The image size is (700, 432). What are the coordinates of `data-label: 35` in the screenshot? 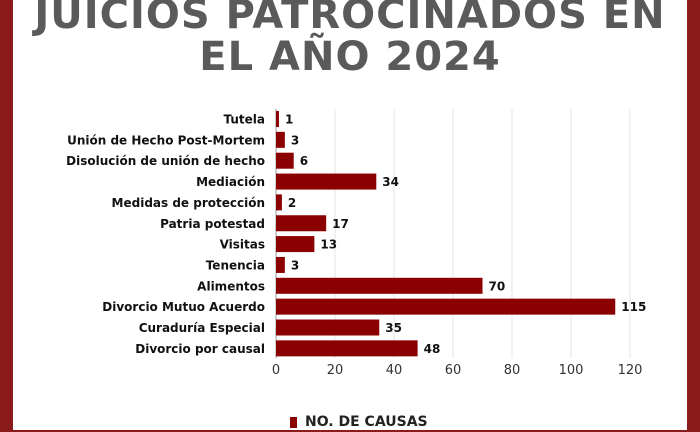 It's located at (393, 328).